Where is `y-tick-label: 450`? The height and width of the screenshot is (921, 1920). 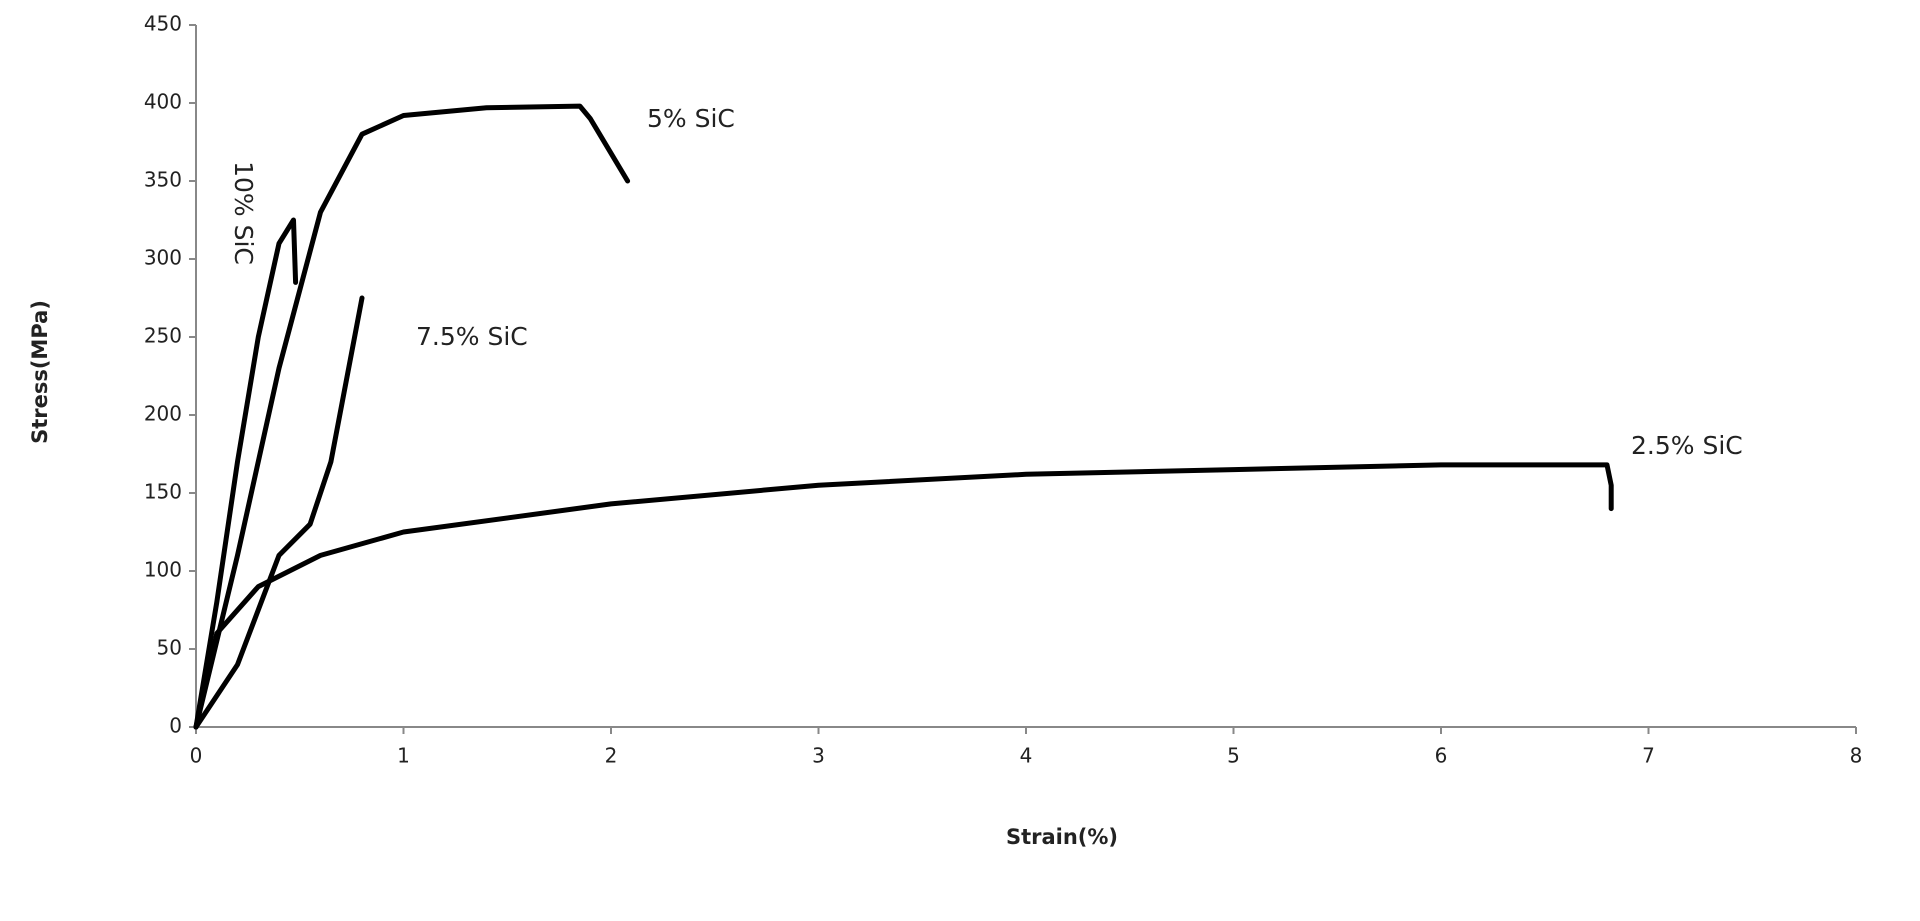 y-tick-label: 450 is located at coordinates (163, 24).